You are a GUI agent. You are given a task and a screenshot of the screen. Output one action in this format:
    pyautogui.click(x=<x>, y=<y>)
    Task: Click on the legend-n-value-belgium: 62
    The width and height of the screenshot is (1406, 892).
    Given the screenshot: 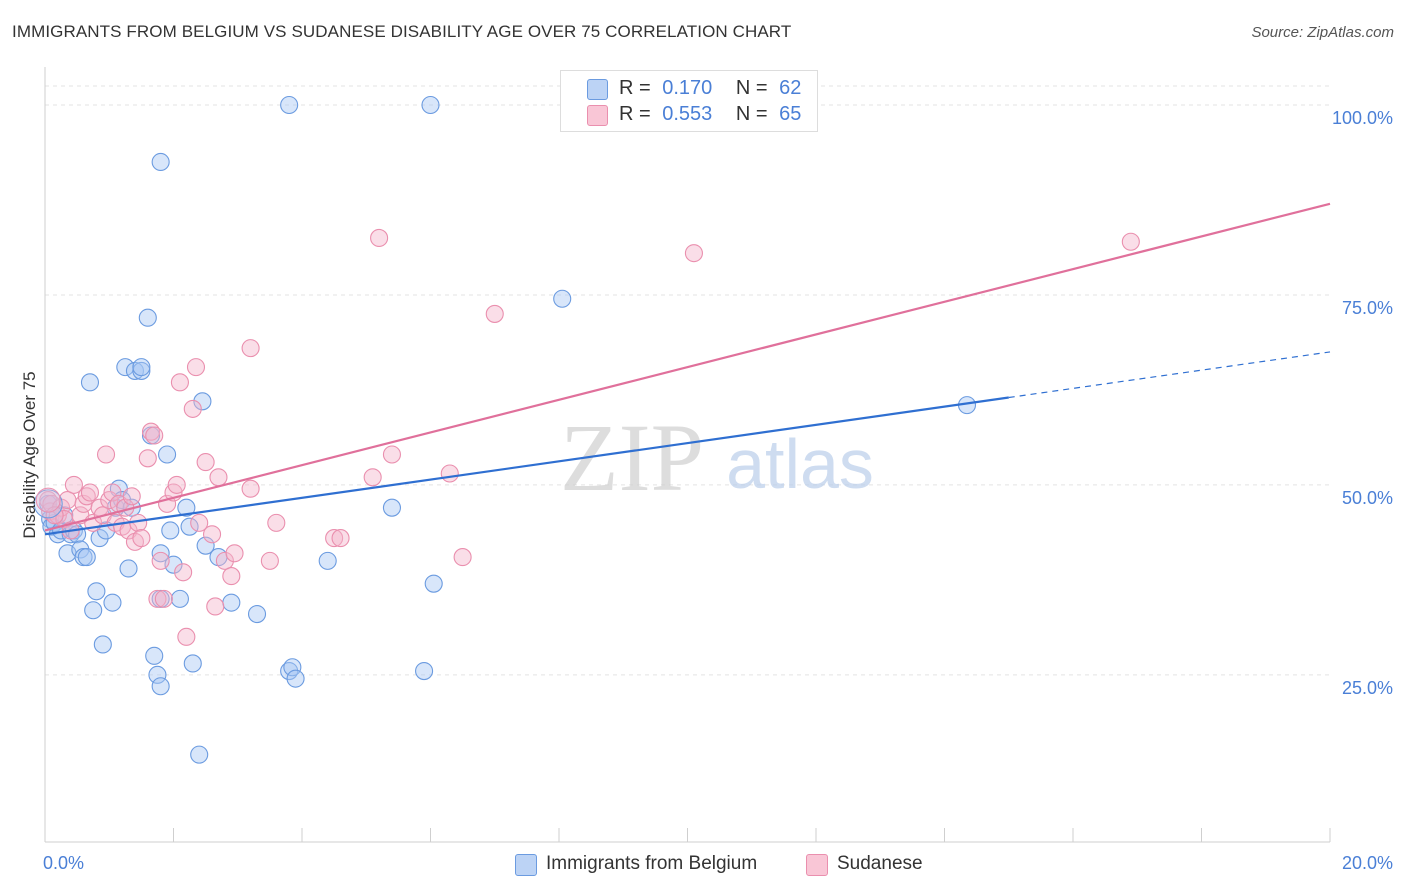 What is the action you would take?
    pyautogui.click(x=790, y=88)
    